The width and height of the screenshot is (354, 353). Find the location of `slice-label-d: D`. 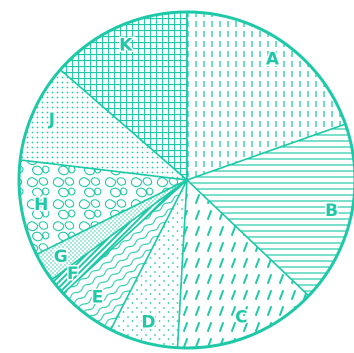

slice-label-d: D is located at coordinates (148, 323).